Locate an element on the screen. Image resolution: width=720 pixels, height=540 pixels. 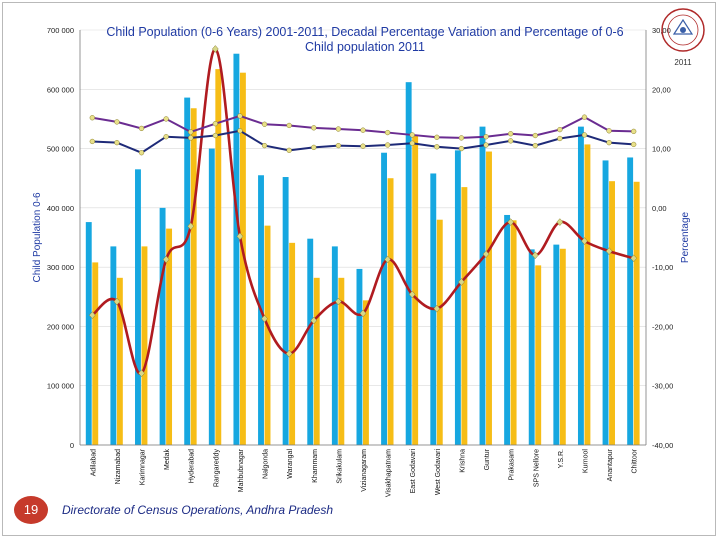
right-tick-label: 20,00 is located at coordinates (661, 89).